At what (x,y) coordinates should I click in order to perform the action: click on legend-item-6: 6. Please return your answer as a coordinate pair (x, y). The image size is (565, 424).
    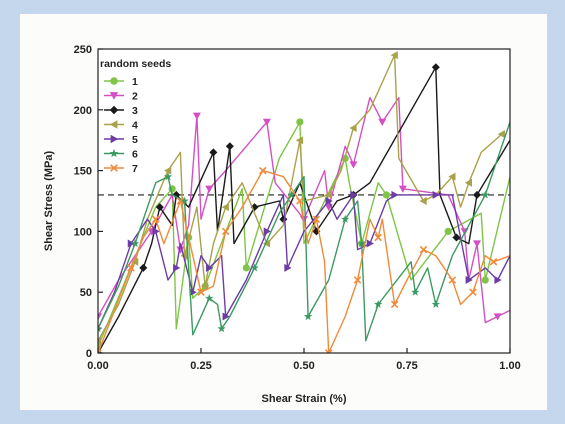
    Looking at the image, I should click on (121, 155).